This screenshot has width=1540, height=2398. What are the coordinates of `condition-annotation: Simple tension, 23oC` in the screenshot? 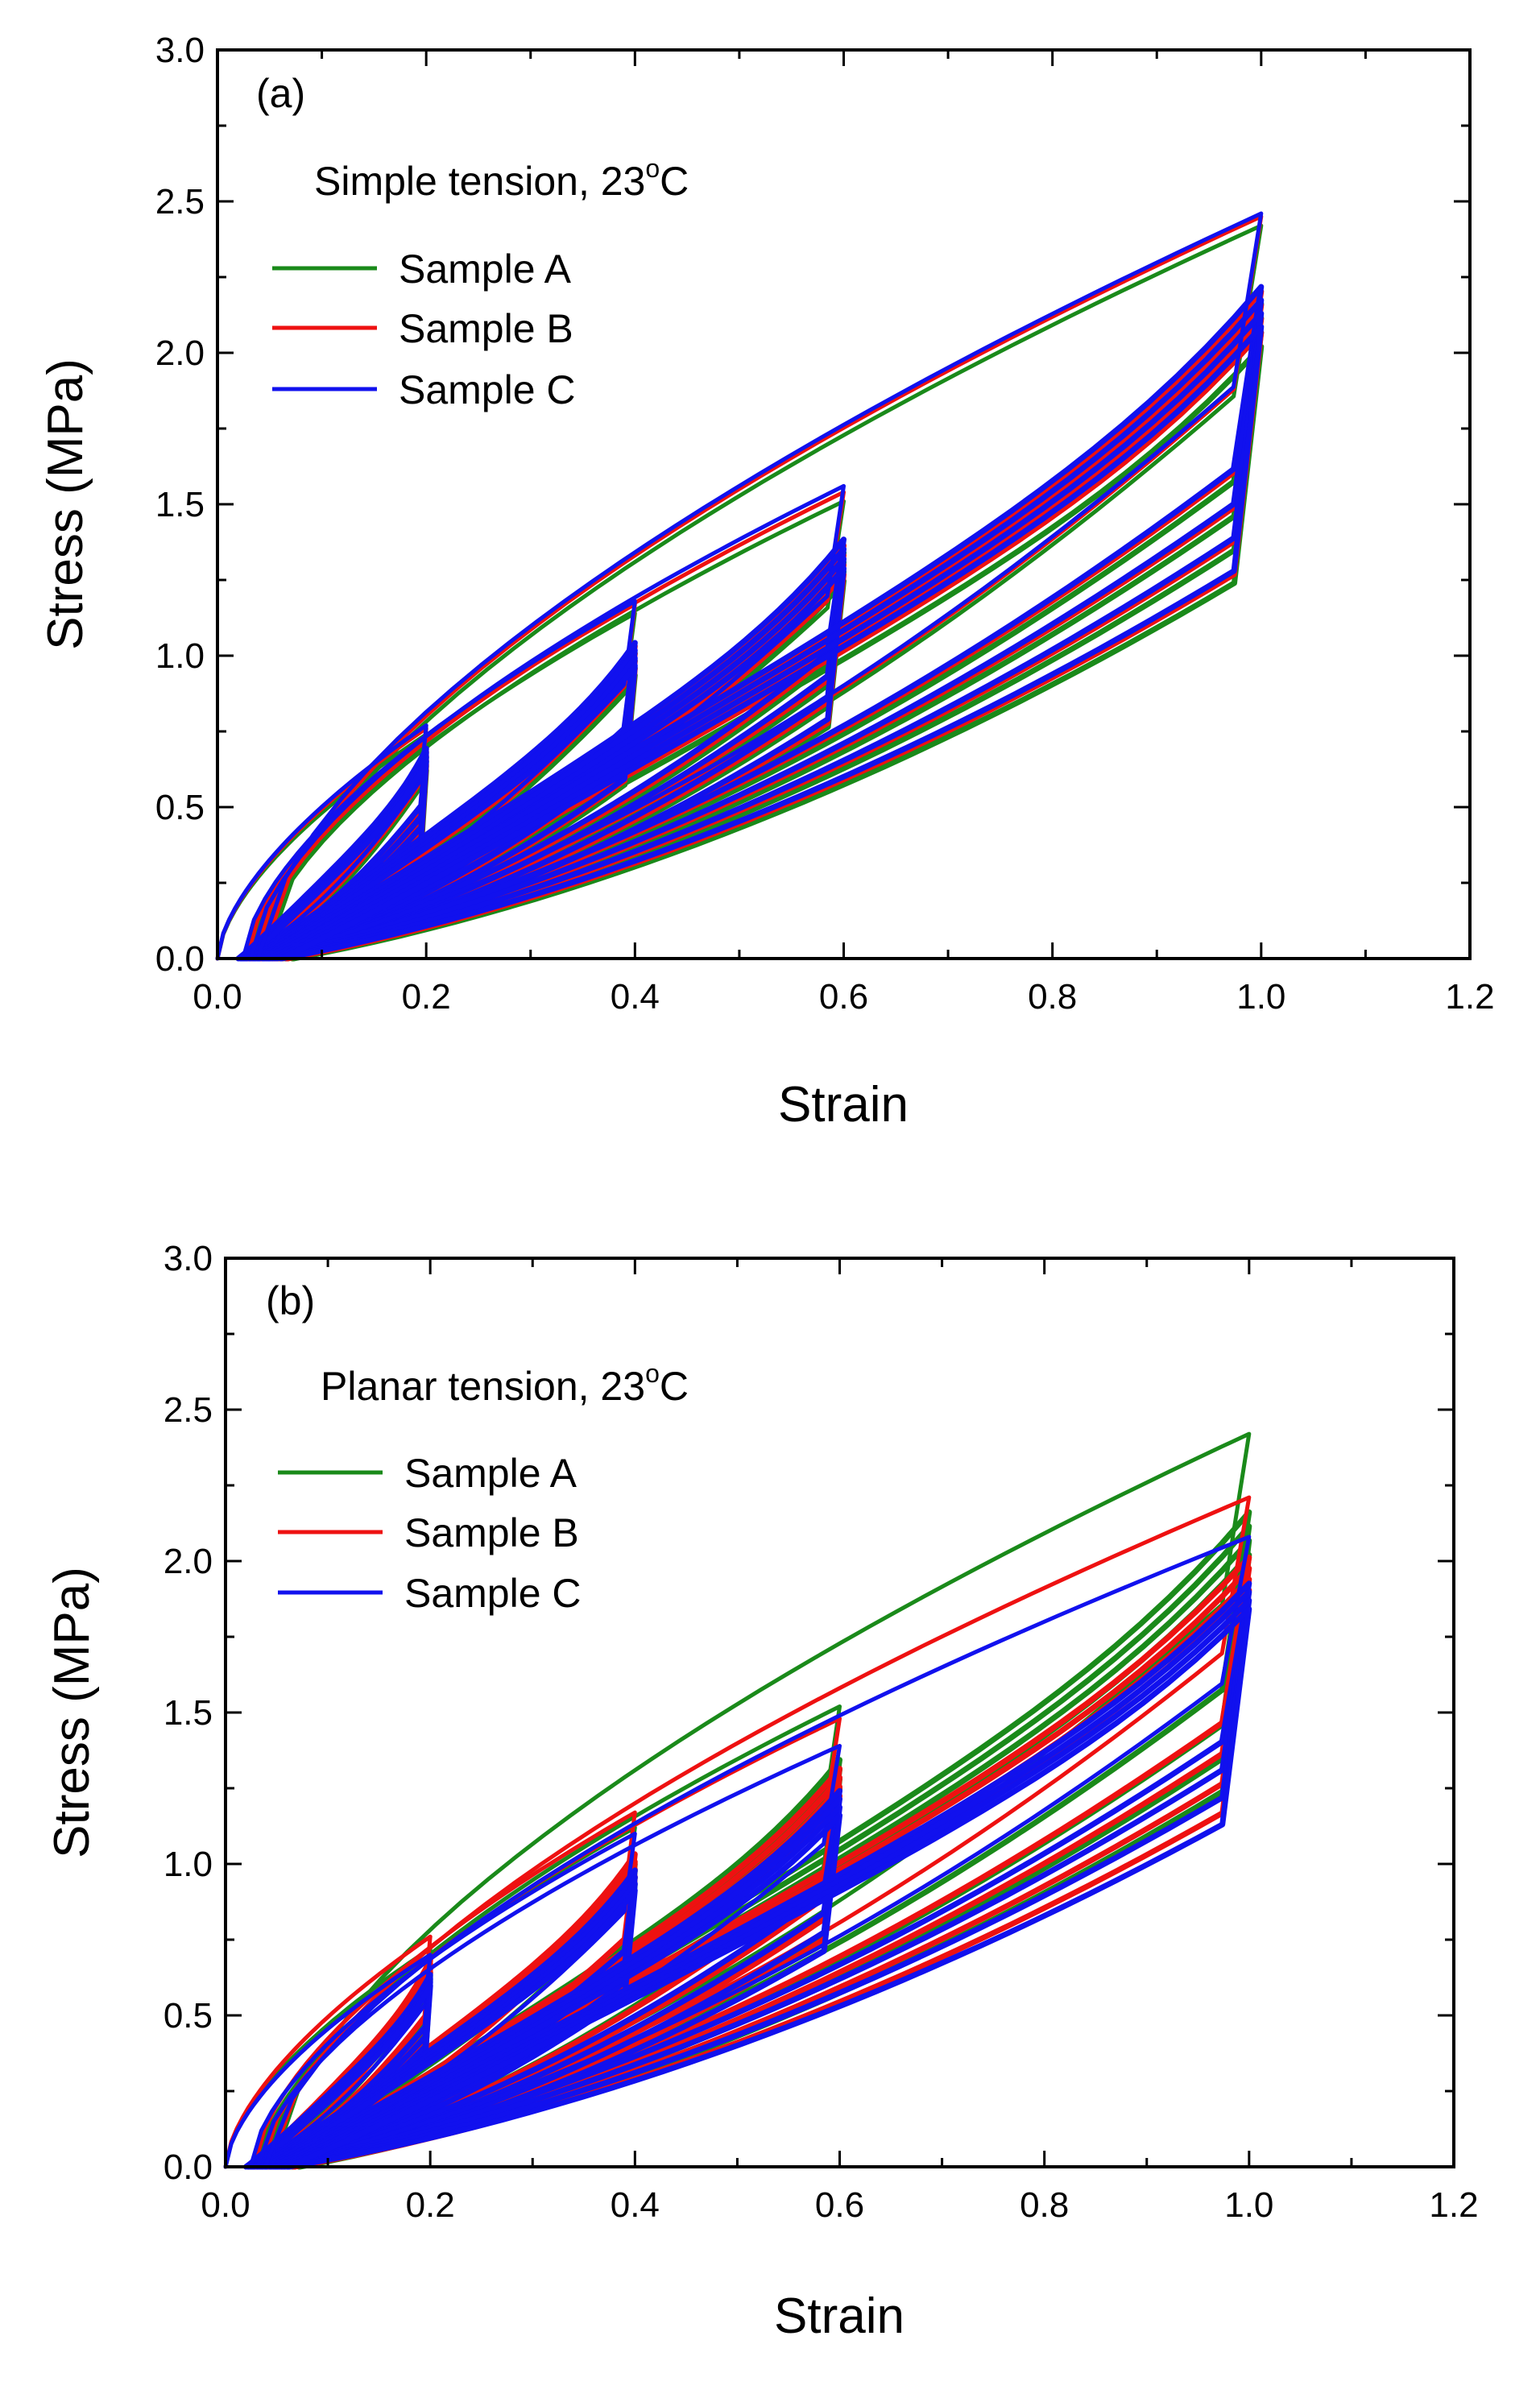 It's located at (501, 179).